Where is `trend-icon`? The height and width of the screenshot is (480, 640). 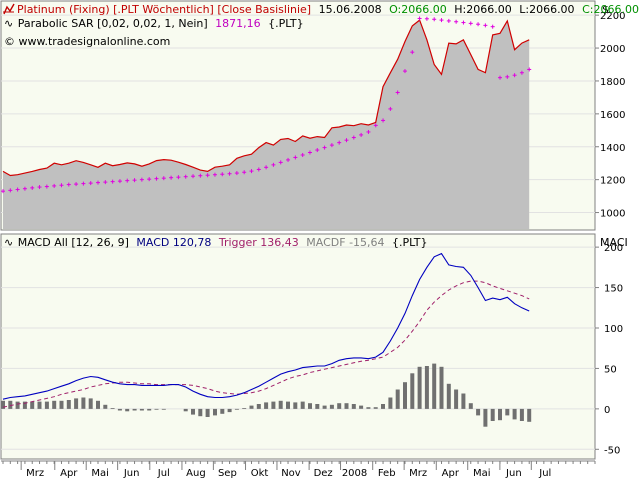 trend-icon is located at coordinates (9, 9).